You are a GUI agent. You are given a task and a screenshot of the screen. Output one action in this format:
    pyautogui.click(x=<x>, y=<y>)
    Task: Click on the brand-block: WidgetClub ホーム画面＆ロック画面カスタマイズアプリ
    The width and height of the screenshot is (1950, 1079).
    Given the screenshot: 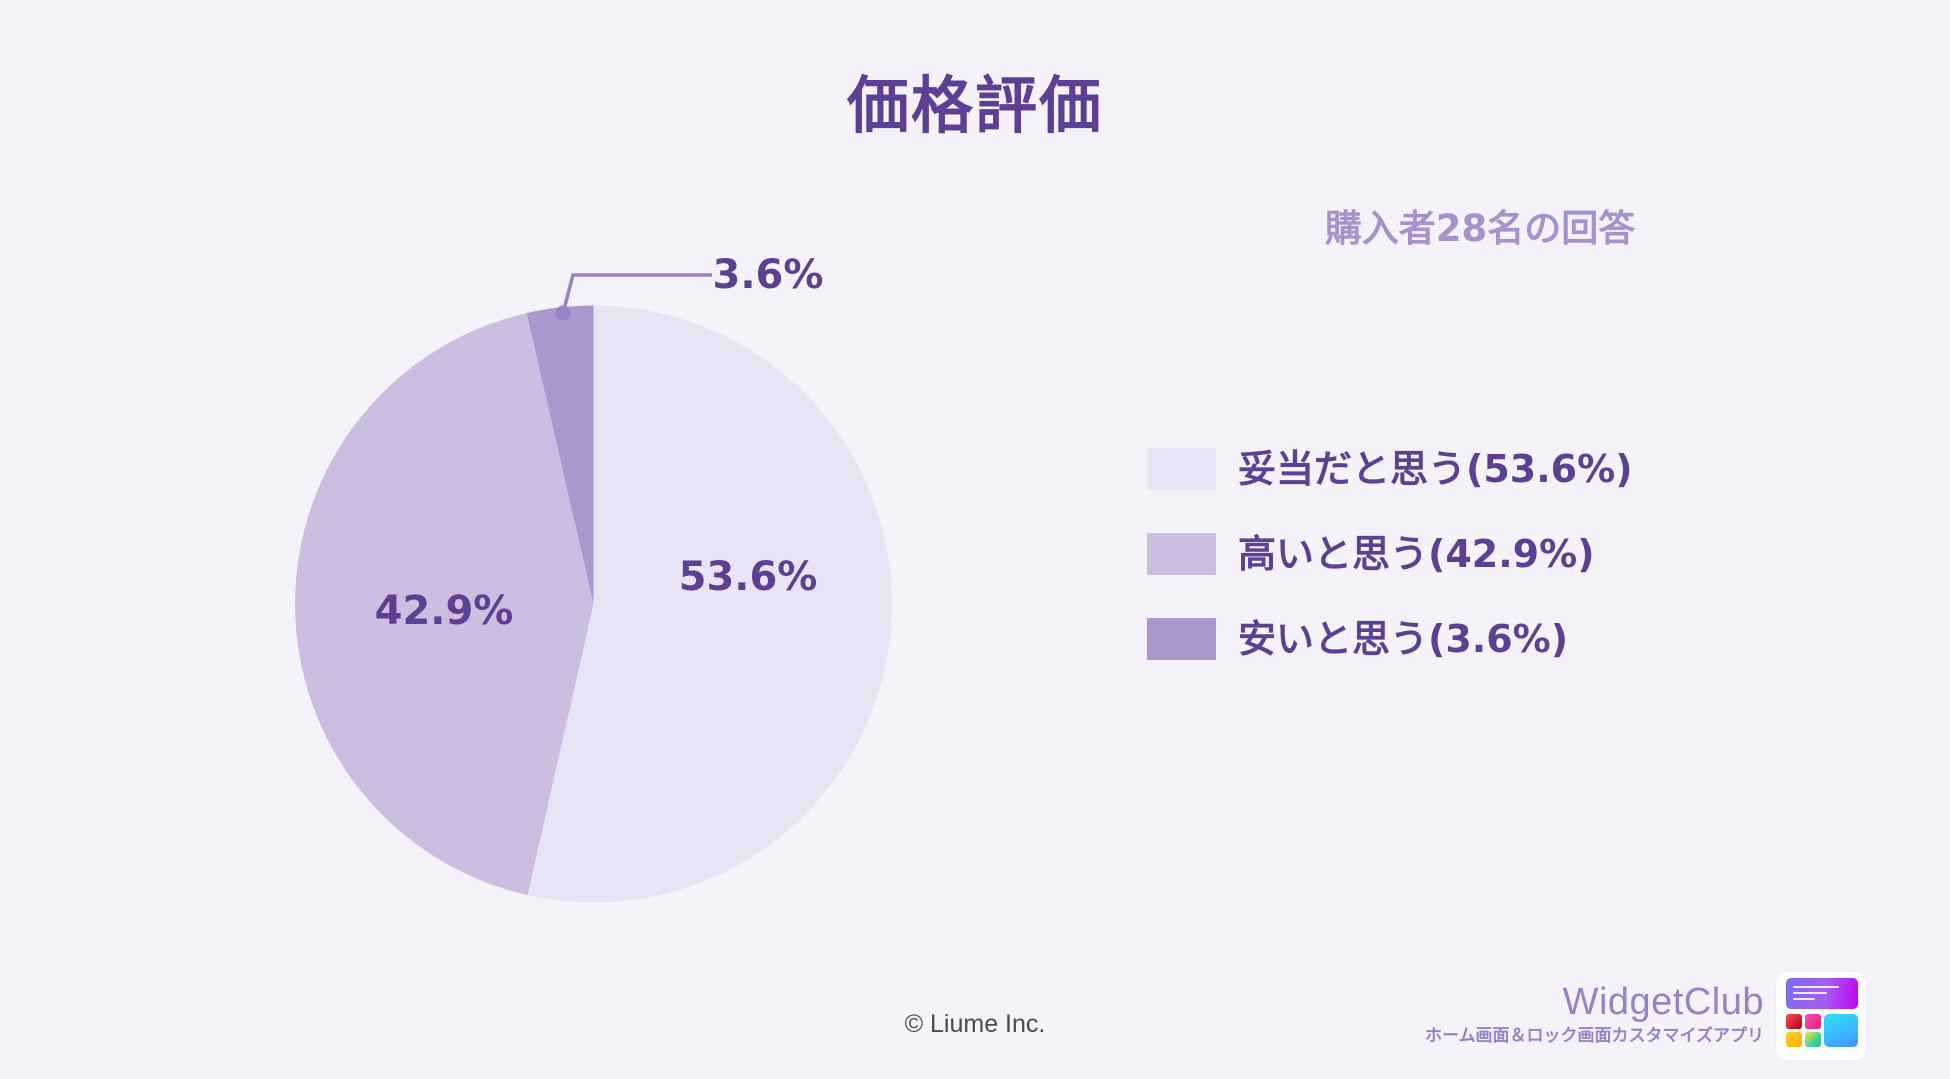 What is the action you would take?
    pyautogui.click(x=1594, y=1014)
    